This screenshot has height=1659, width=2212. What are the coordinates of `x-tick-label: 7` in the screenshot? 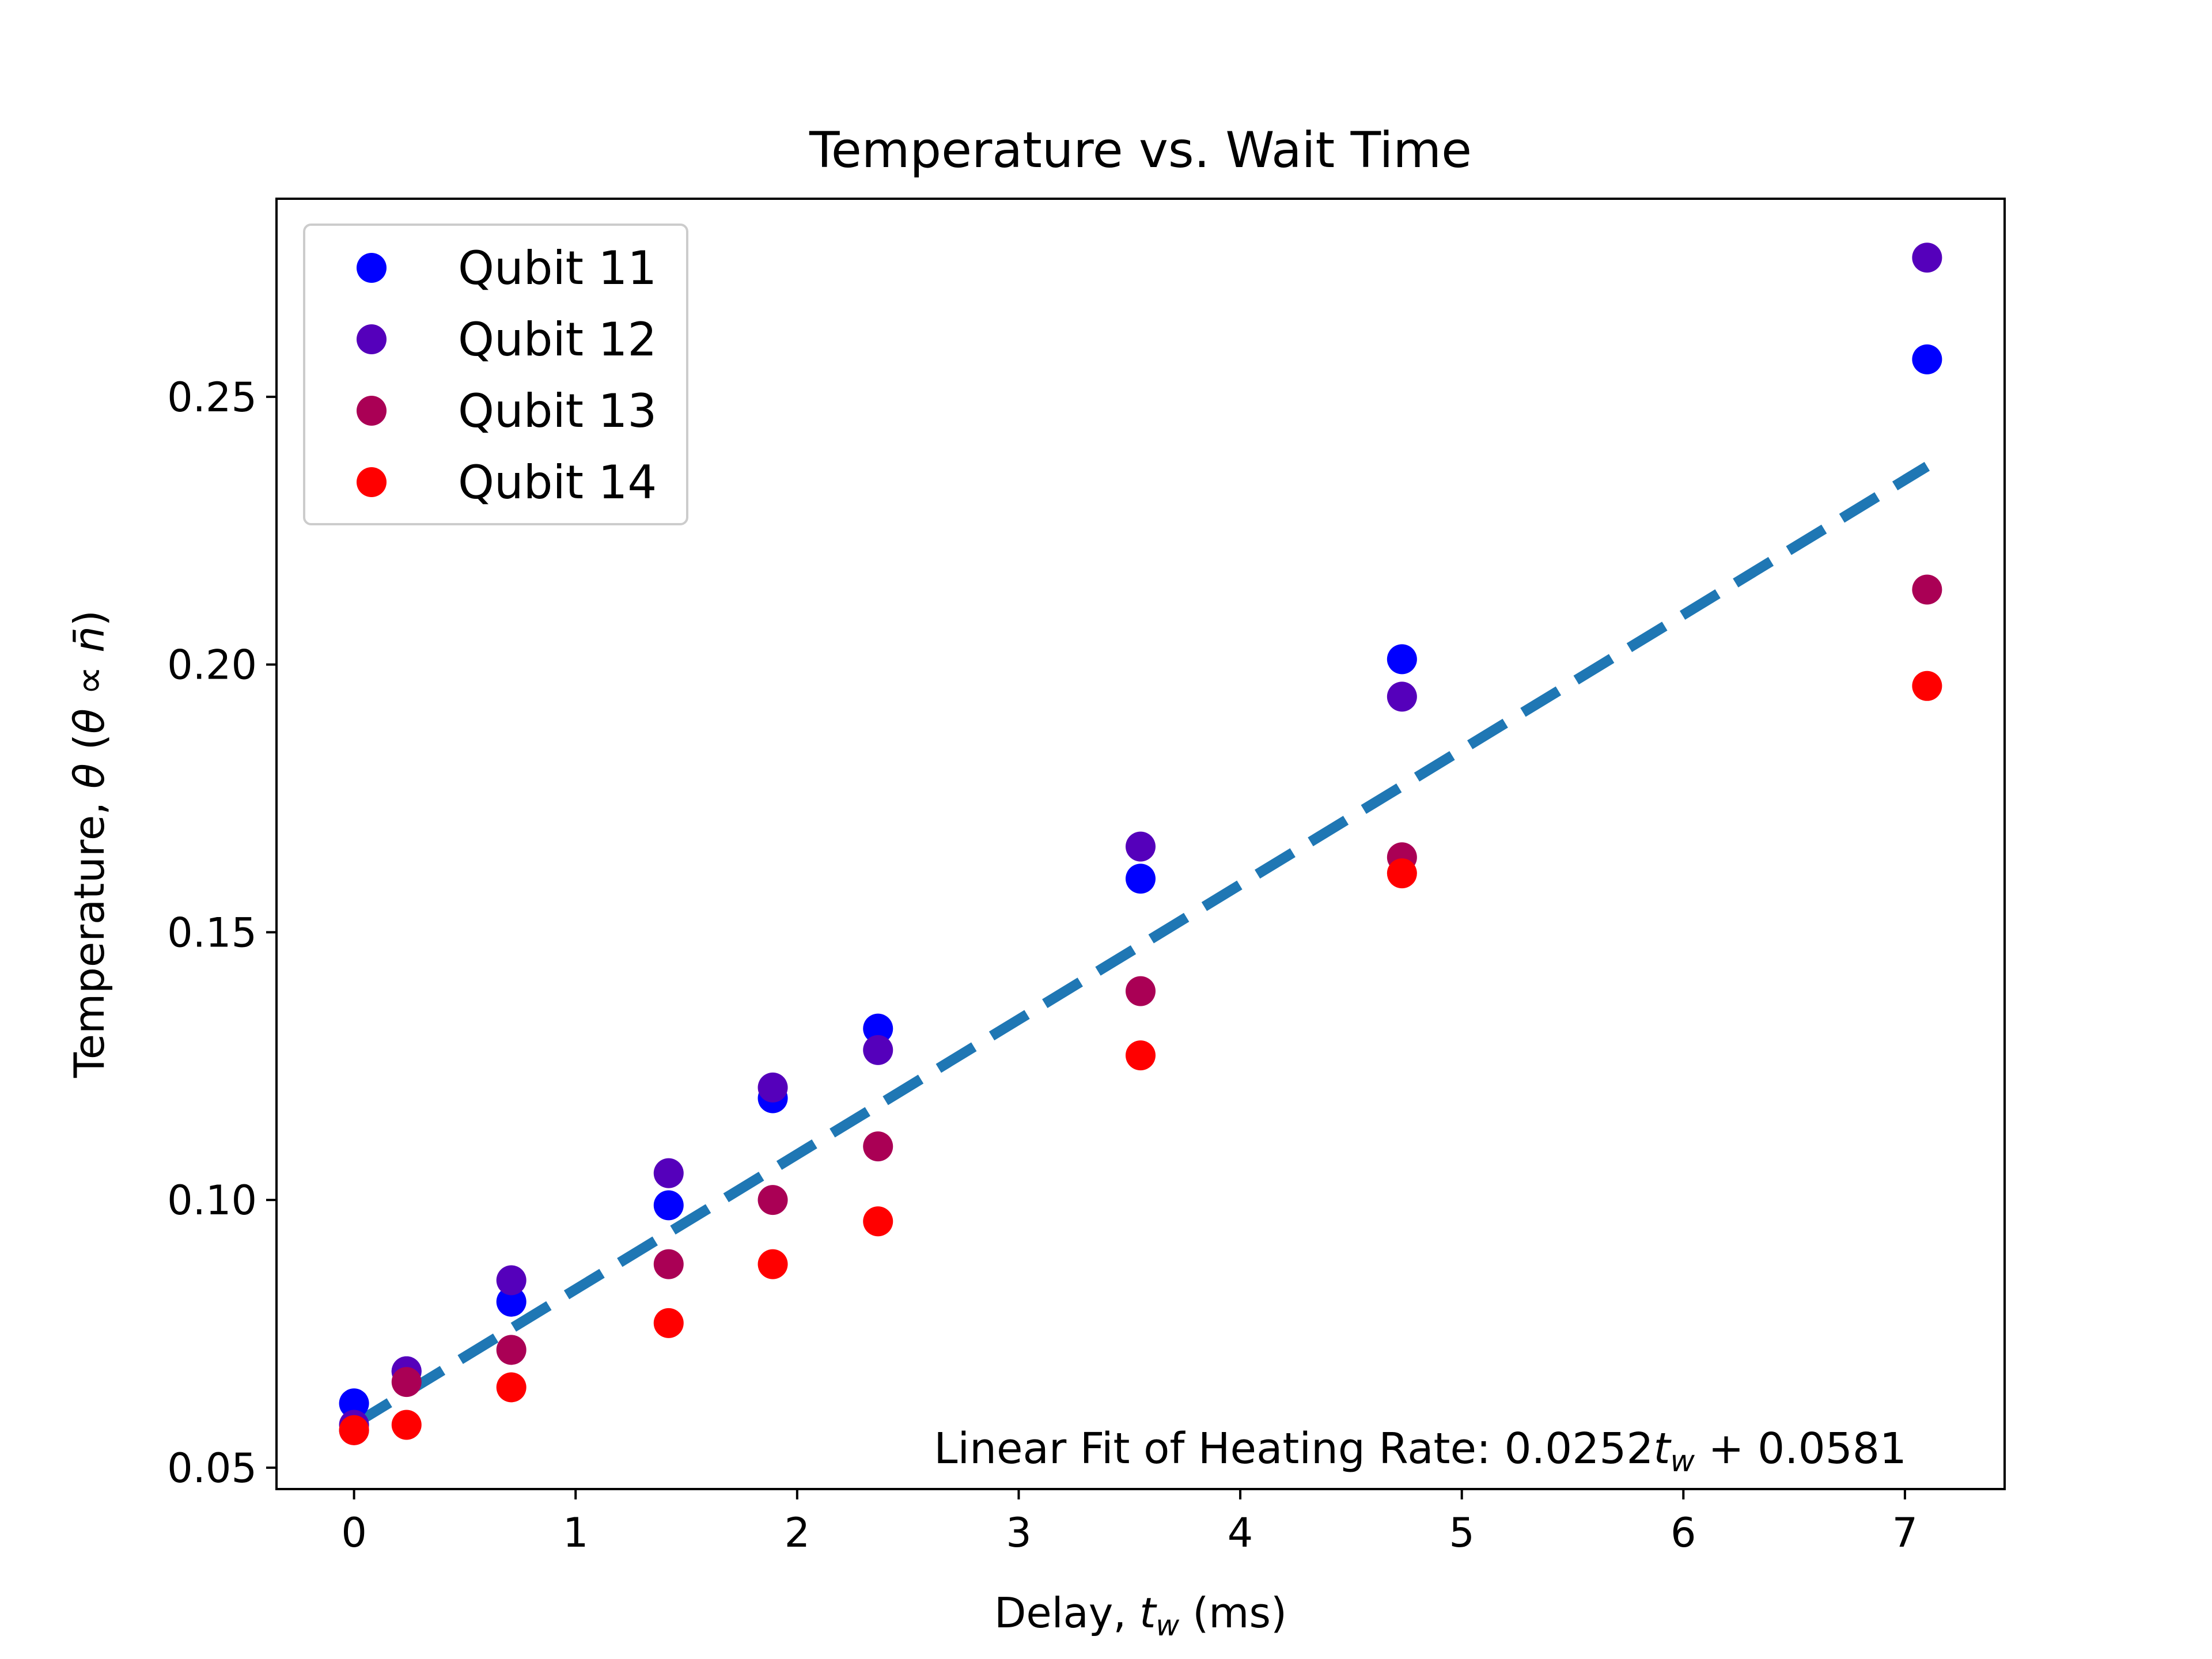 It's located at (1905, 1532).